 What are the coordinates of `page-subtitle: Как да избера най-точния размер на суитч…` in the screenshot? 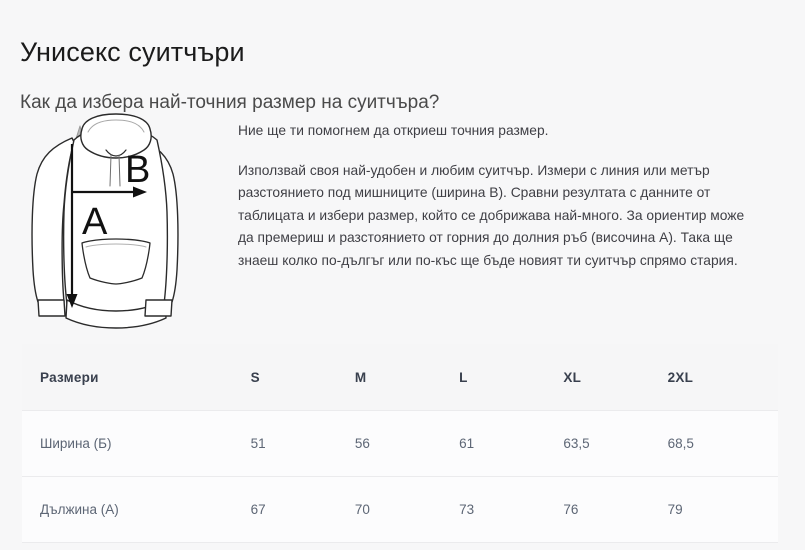 It's located at (230, 102).